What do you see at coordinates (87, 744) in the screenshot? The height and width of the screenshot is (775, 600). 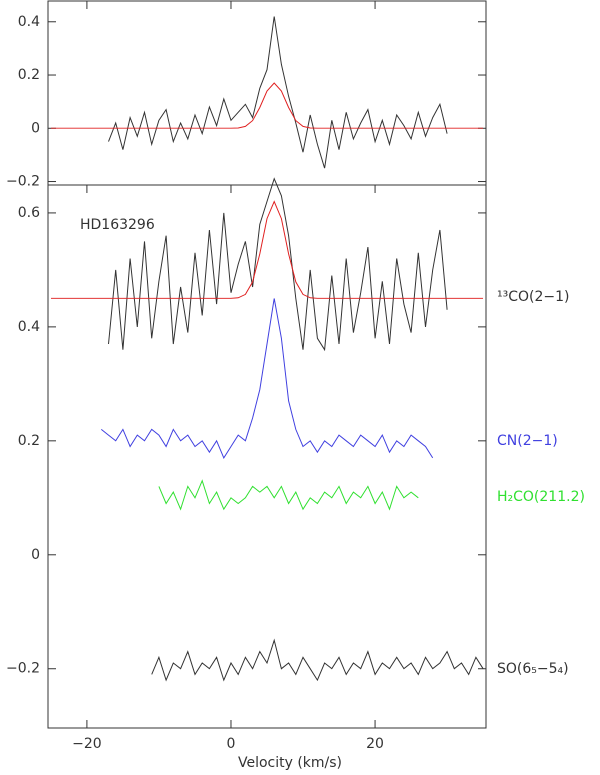 I see `x-tick-label: −20` at bounding box center [87, 744].